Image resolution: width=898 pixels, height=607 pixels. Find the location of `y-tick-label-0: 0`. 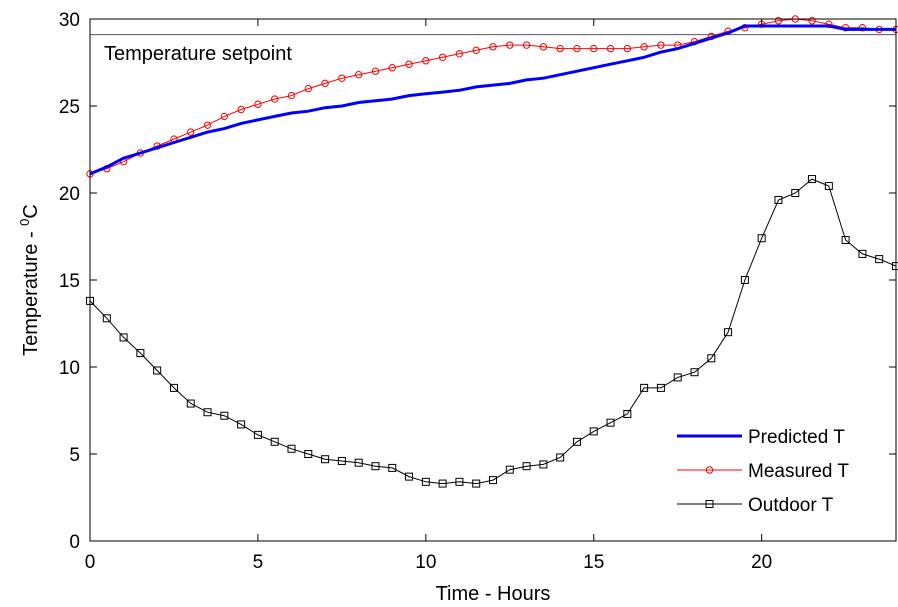

y-tick-label-0: 0 is located at coordinates (74, 542).